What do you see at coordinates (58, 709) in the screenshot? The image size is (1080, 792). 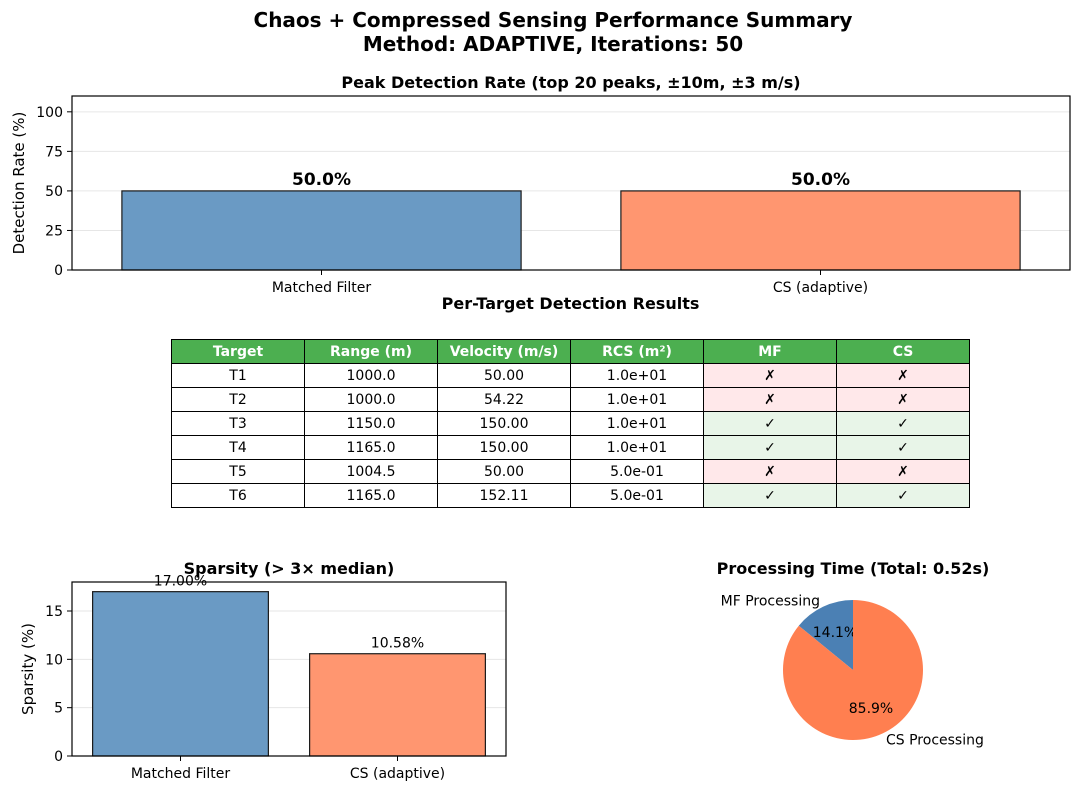 I see `y-tick-label: 5` at bounding box center [58, 709].